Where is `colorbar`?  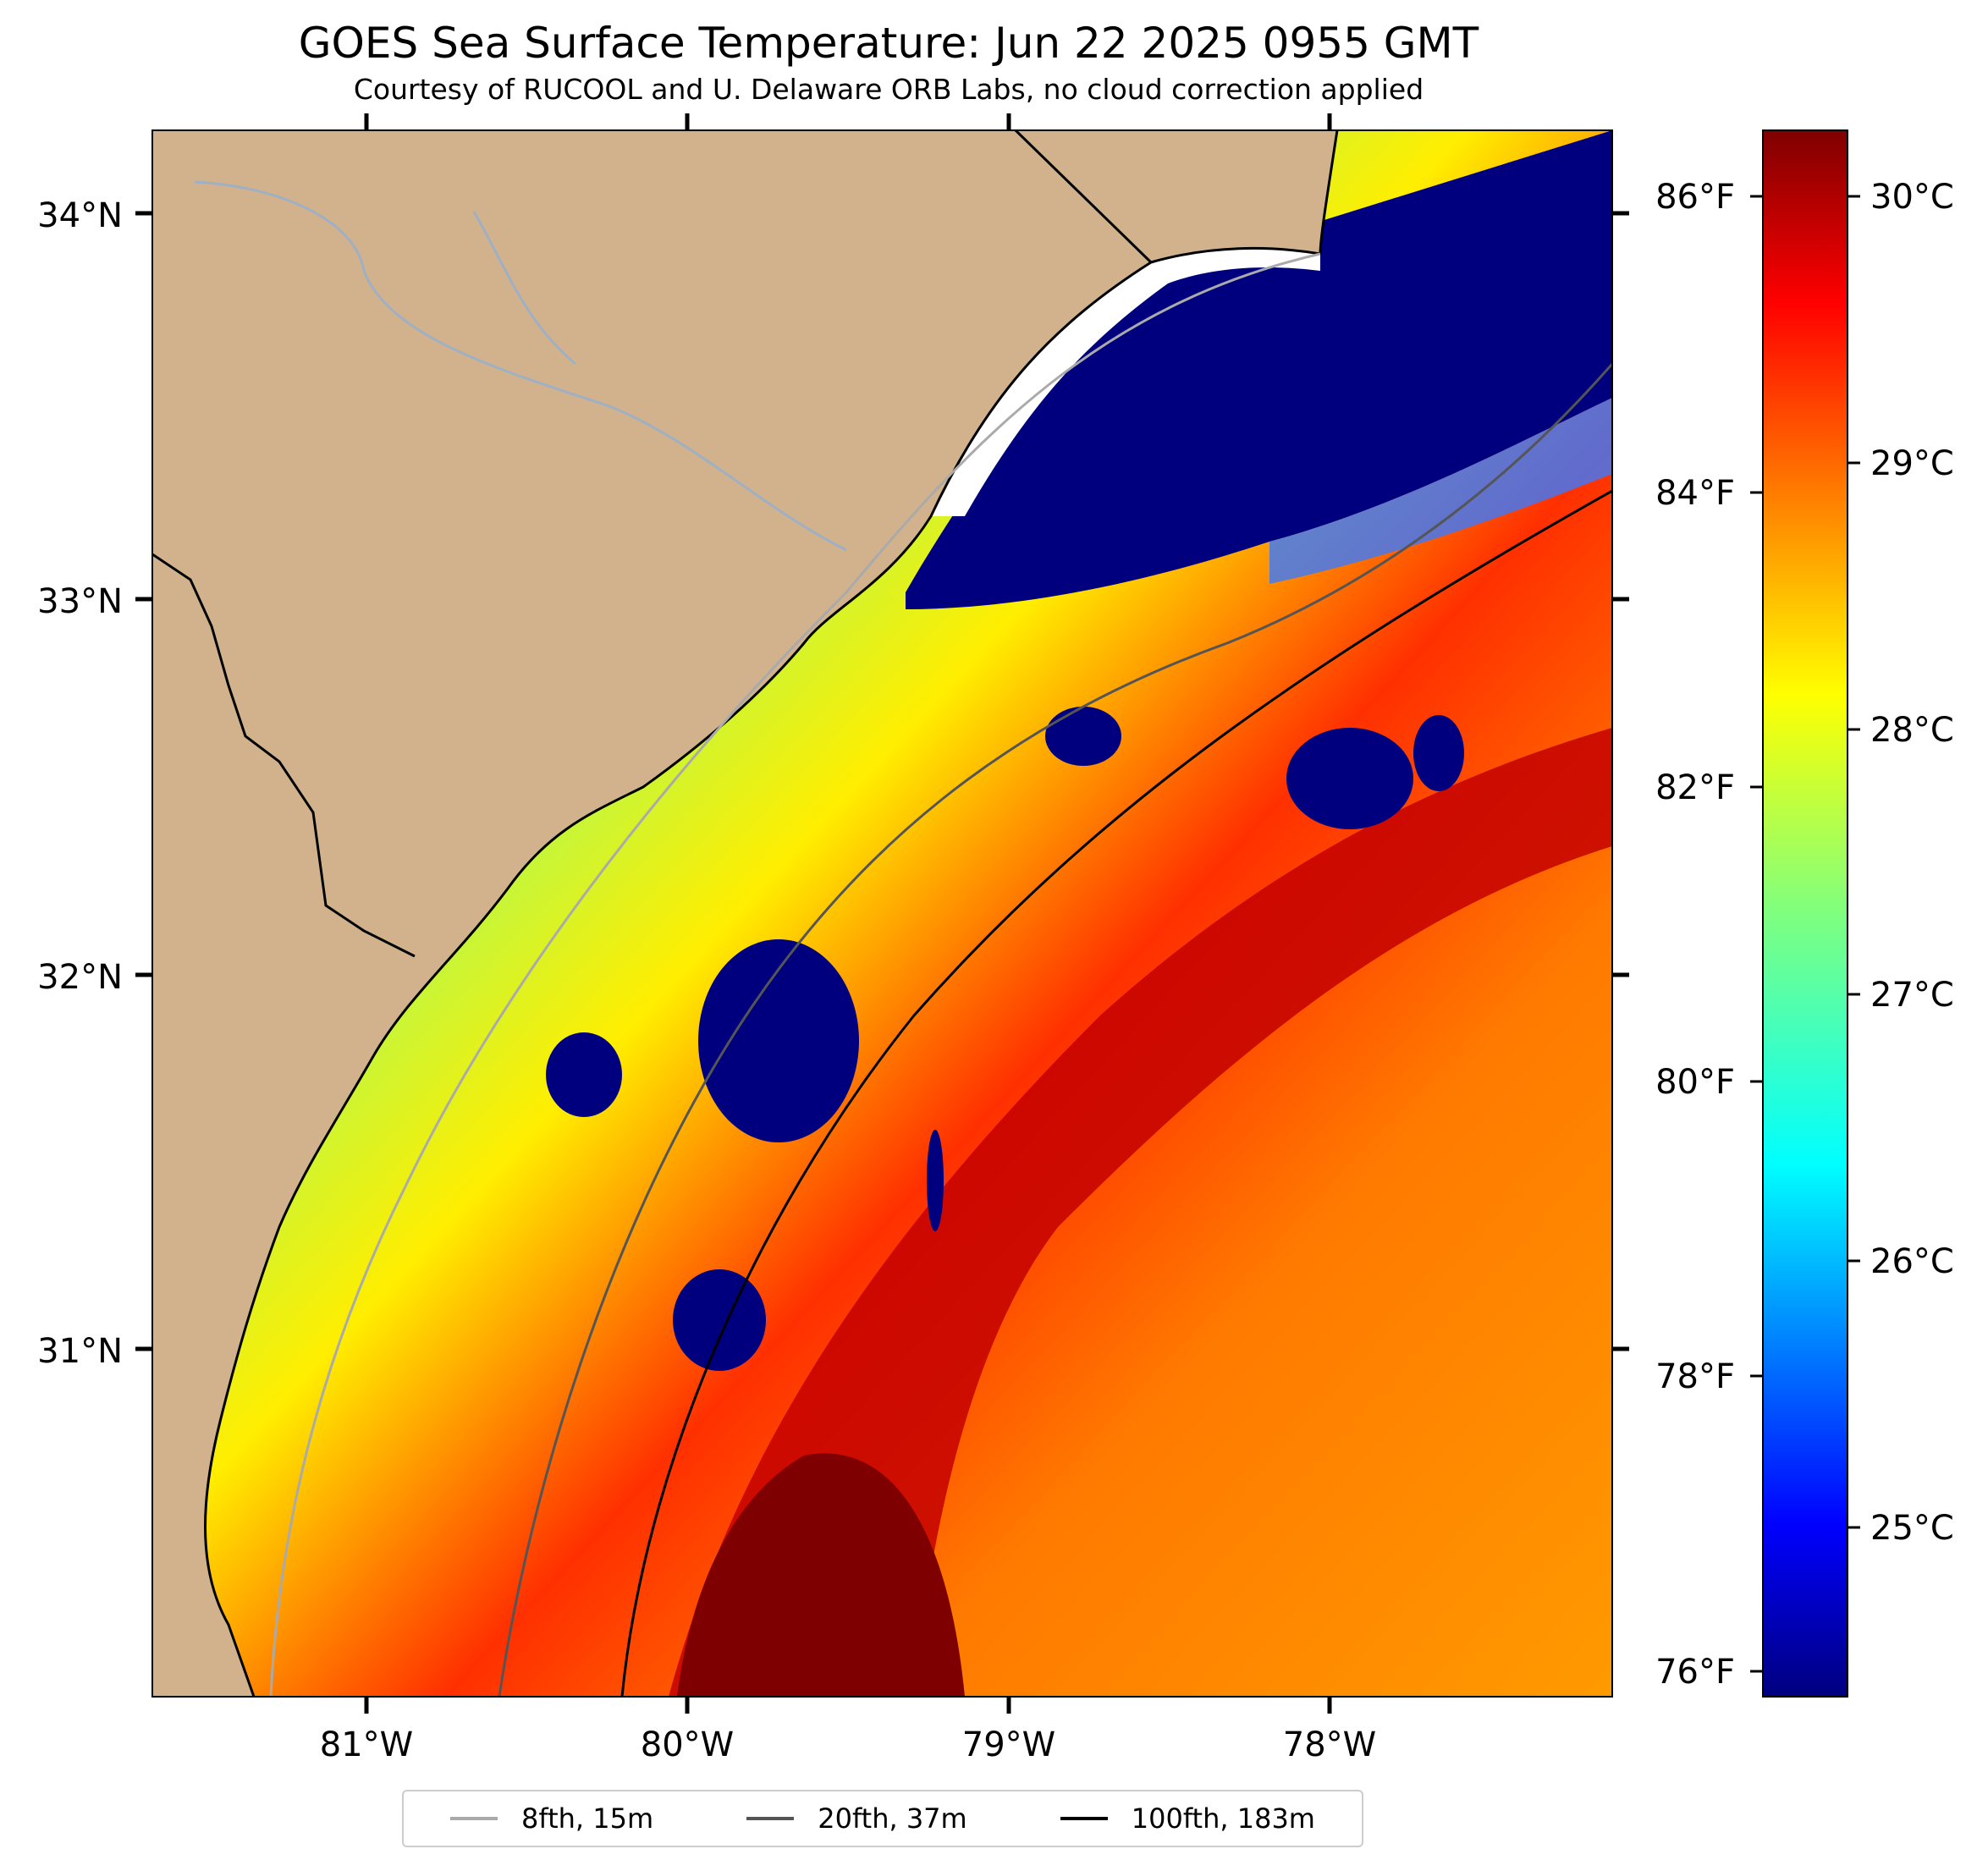 colorbar is located at coordinates (1805, 914).